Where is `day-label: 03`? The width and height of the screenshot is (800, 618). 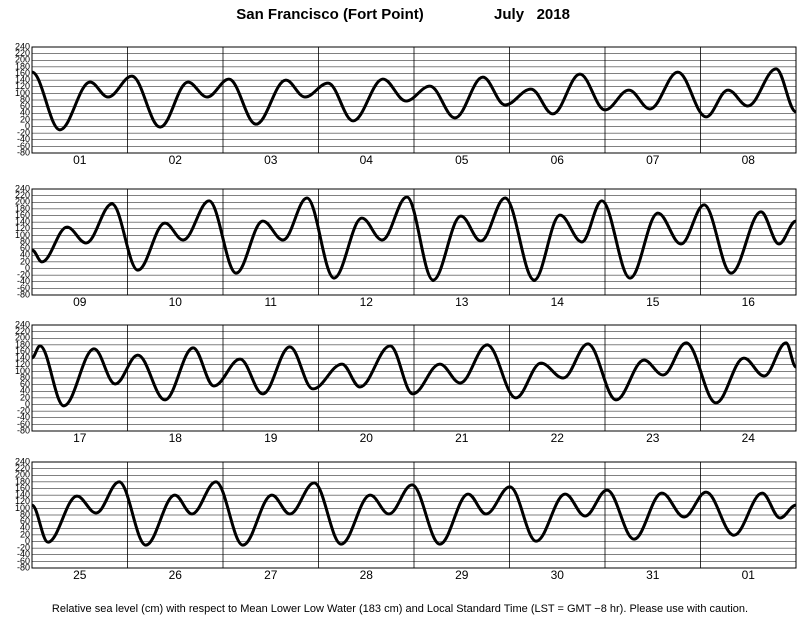 day-label: 03 is located at coordinates (271, 160).